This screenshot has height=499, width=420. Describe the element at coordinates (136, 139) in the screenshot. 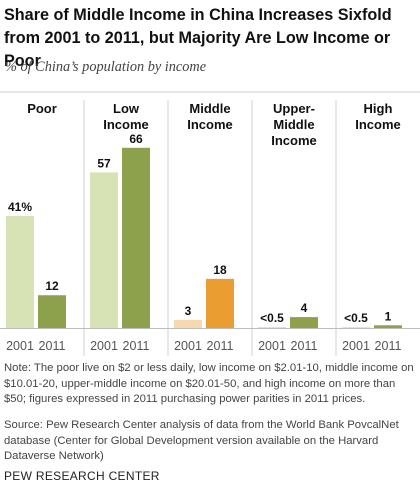

I see `data-label: 66` at that location.